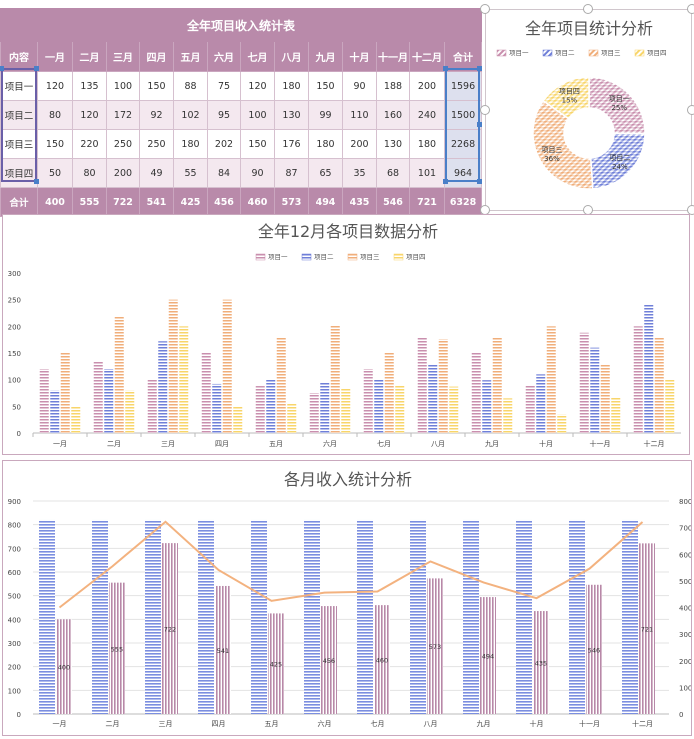 This screenshot has height=739, width=694. I want to click on month-total-cell: 435, so click(359, 202).